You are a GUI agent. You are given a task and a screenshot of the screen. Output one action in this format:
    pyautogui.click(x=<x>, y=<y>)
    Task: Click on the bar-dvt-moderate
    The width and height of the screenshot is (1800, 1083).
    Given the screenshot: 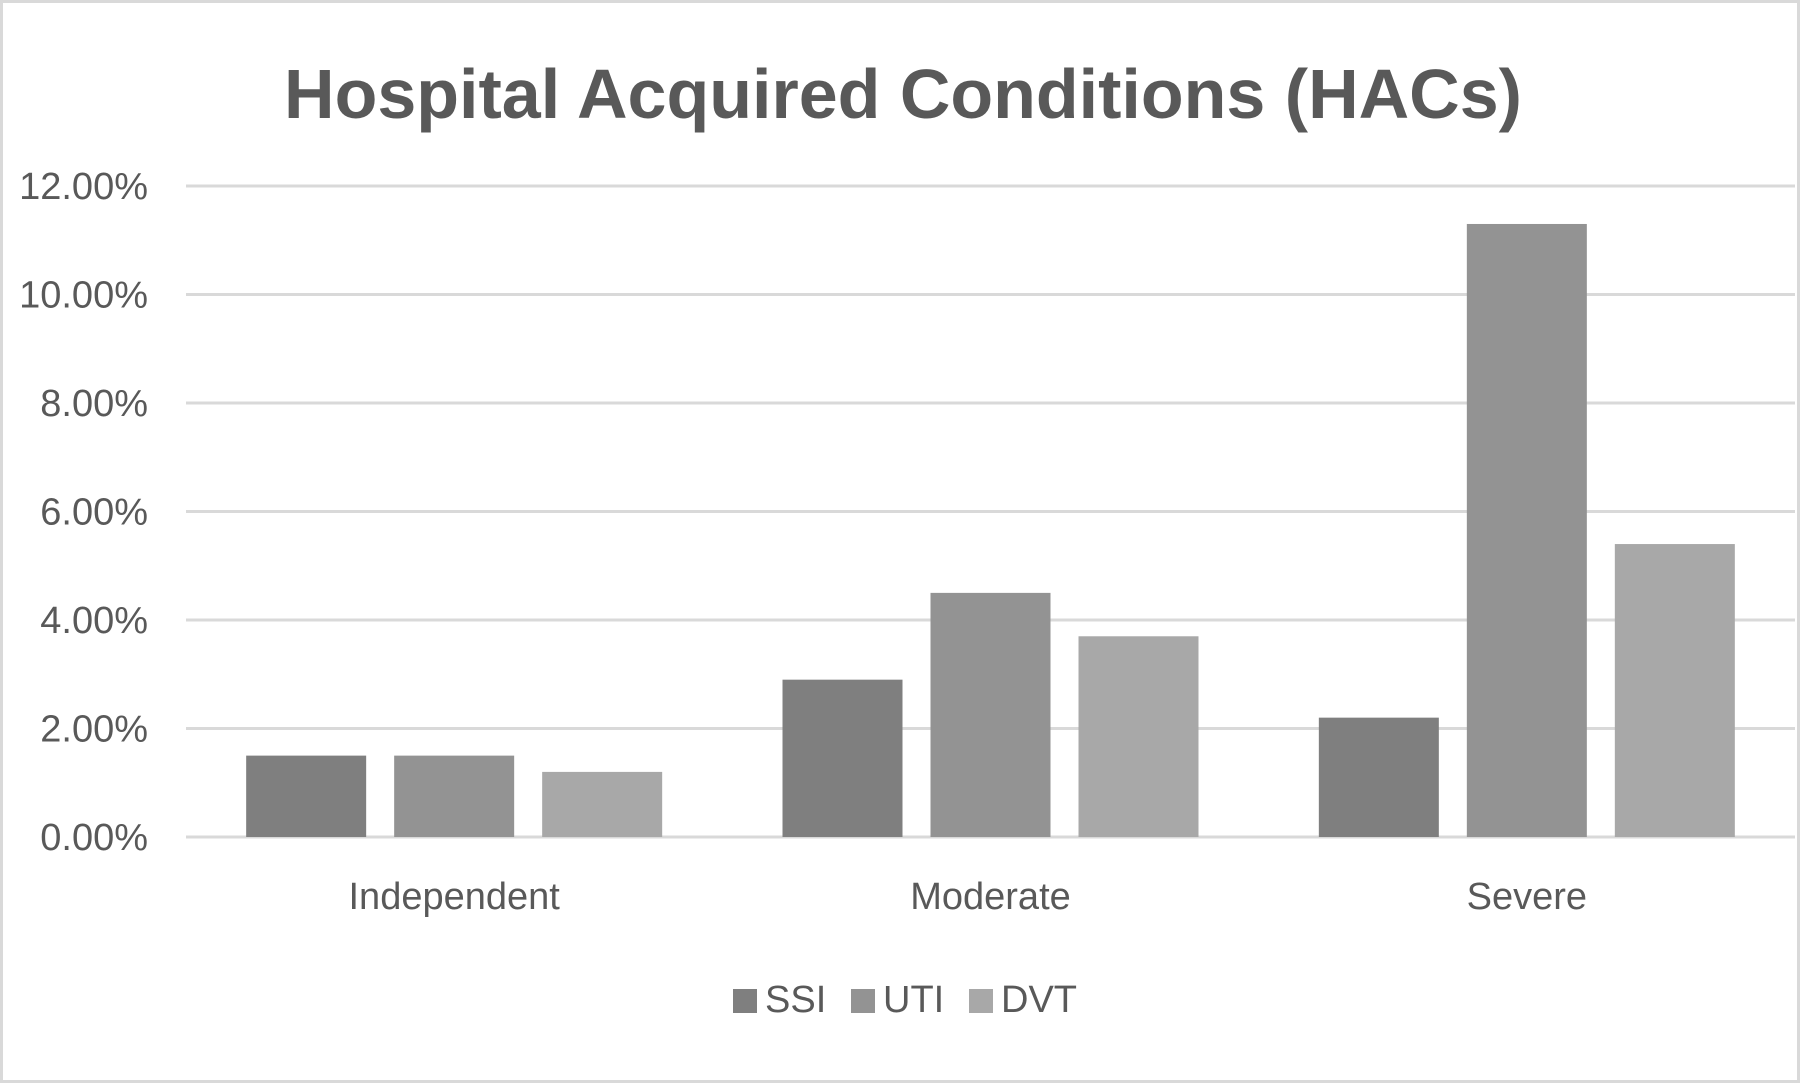 What is the action you would take?
    pyautogui.click(x=1138, y=736)
    